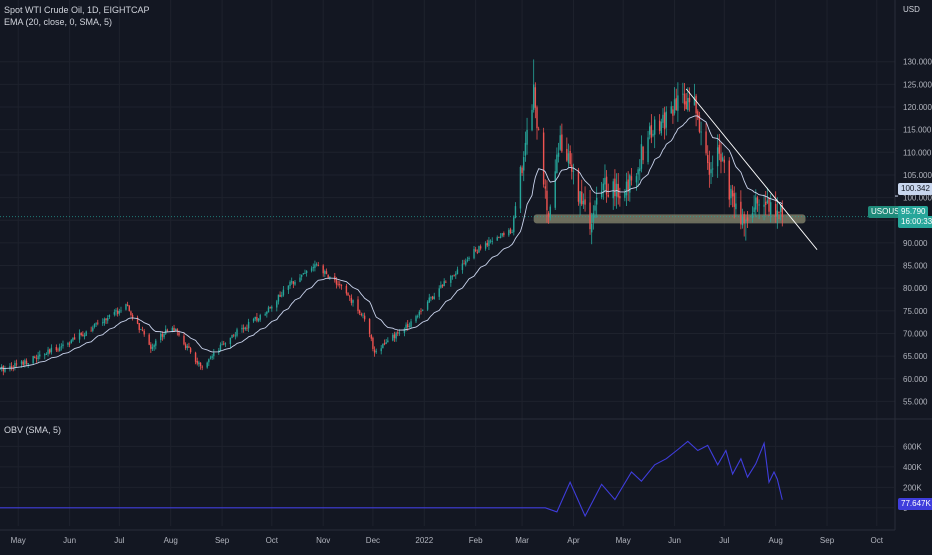 The width and height of the screenshot is (932, 555). I want to click on date-tick-label: May, so click(623, 540).